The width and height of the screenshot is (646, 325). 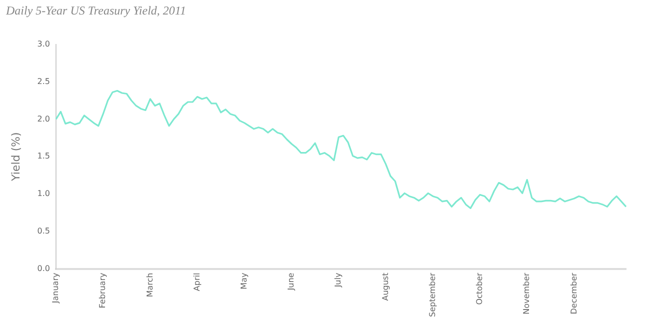 What do you see at coordinates (432, 294) in the screenshot?
I see `x-tick-label: September` at bounding box center [432, 294].